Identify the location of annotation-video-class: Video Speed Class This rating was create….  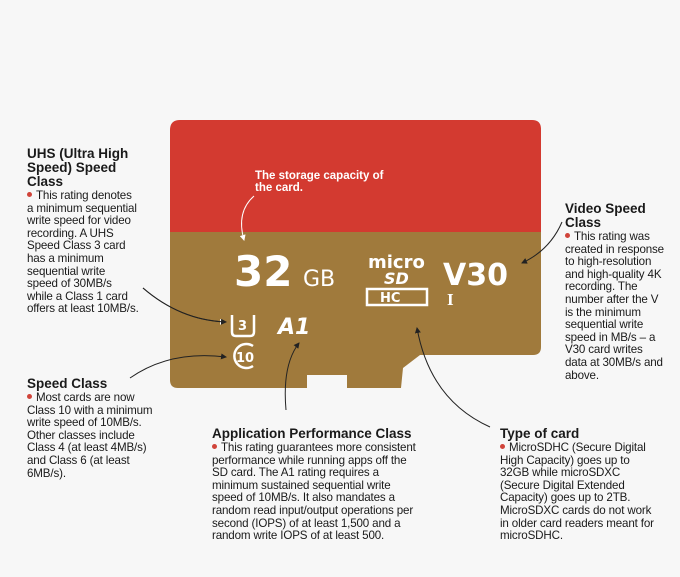
(615, 292).